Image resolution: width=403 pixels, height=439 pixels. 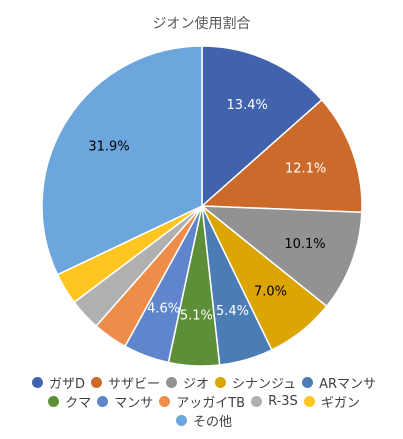 I want to click on legend-item: シナンジュ, so click(x=255, y=382).